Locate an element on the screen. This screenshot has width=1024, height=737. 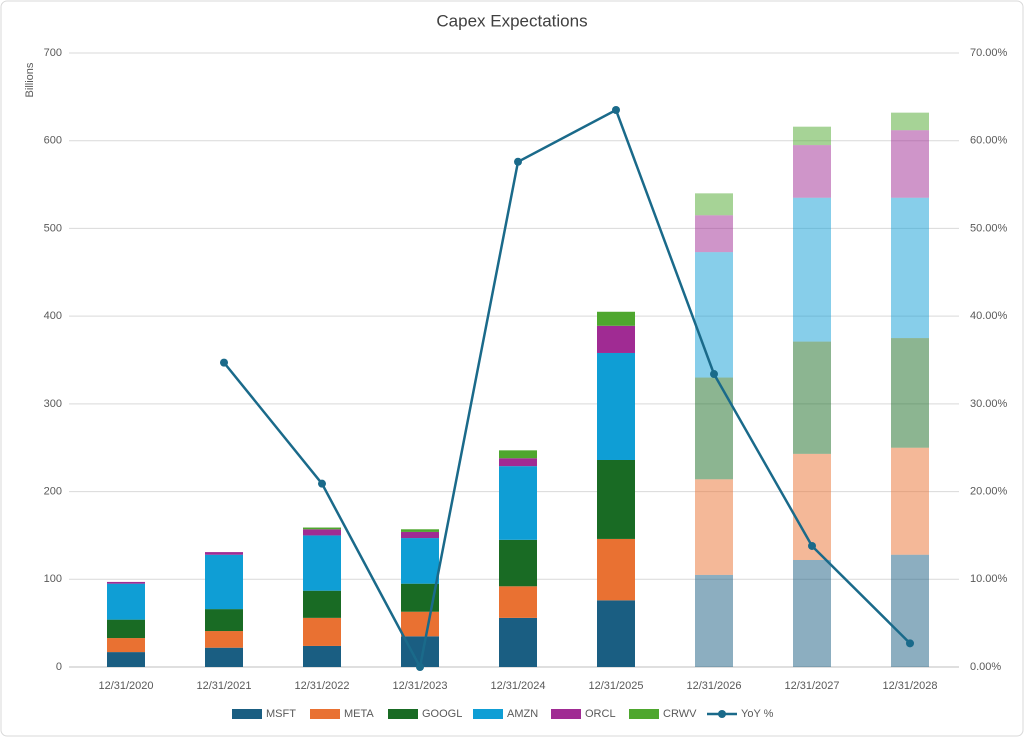
y-tick-label: 300 is located at coordinates (53, 404).